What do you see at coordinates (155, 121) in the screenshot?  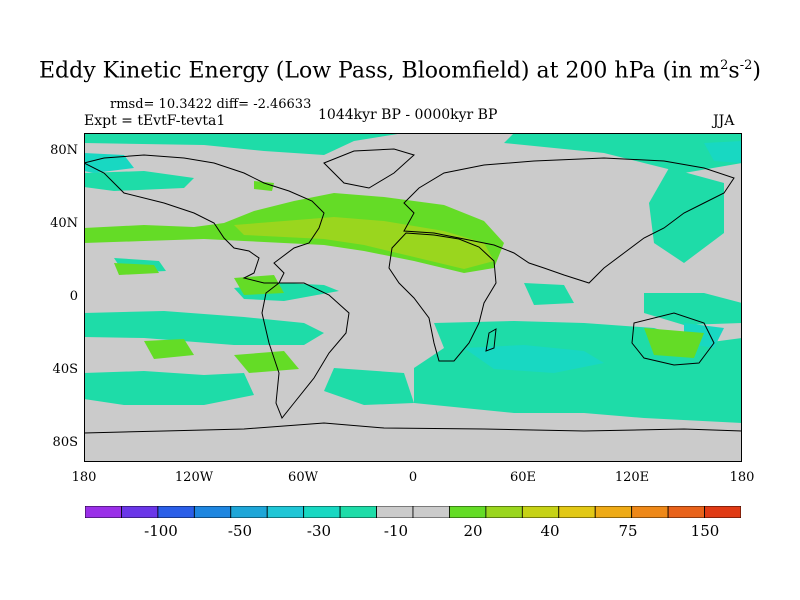 I see `experiment-label: Expt = tEvtF-tevta1` at bounding box center [155, 121].